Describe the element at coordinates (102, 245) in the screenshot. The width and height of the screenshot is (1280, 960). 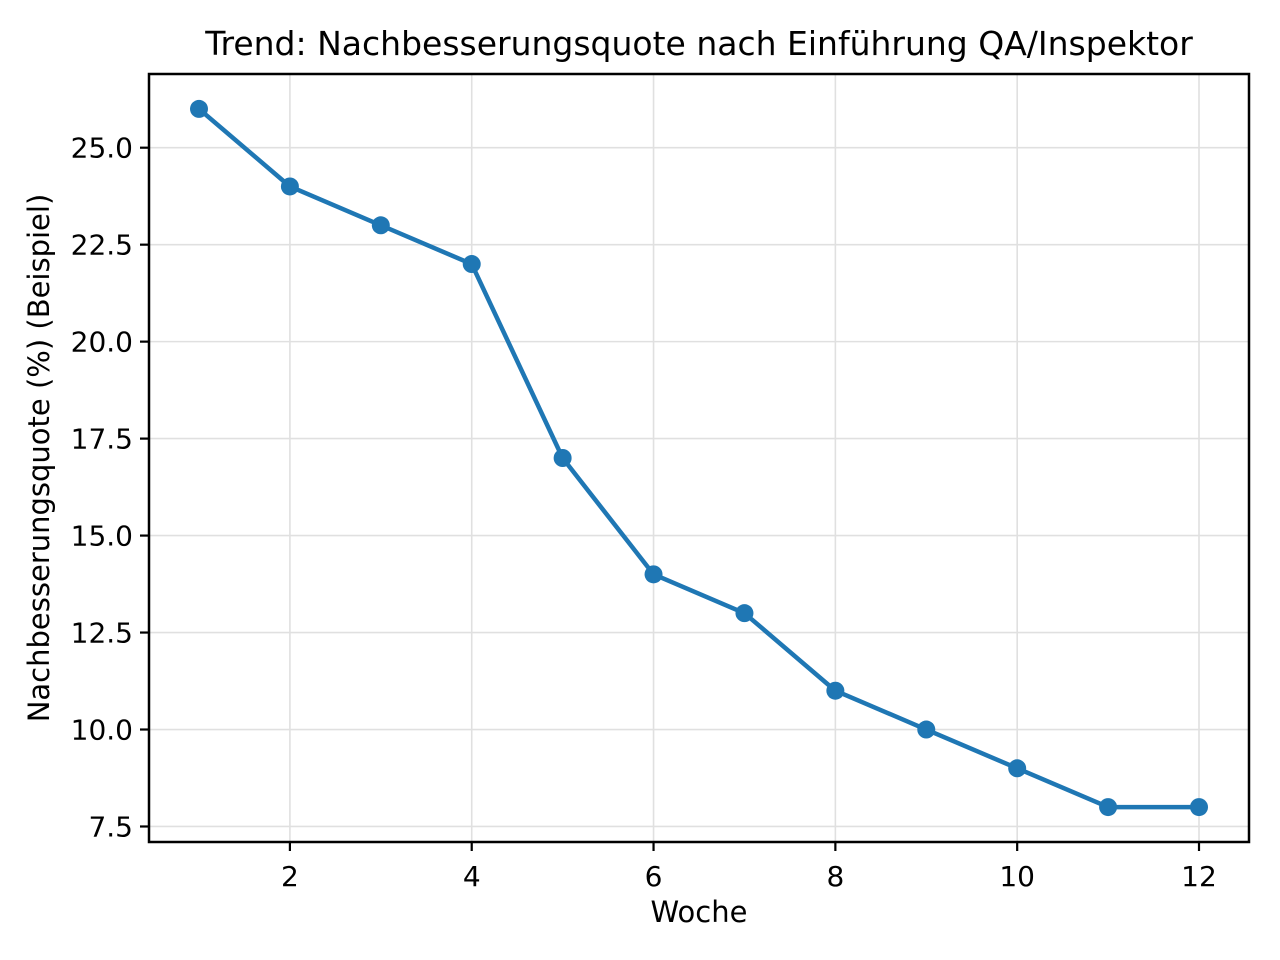
I see `y-tick-label: 22.5` at that location.